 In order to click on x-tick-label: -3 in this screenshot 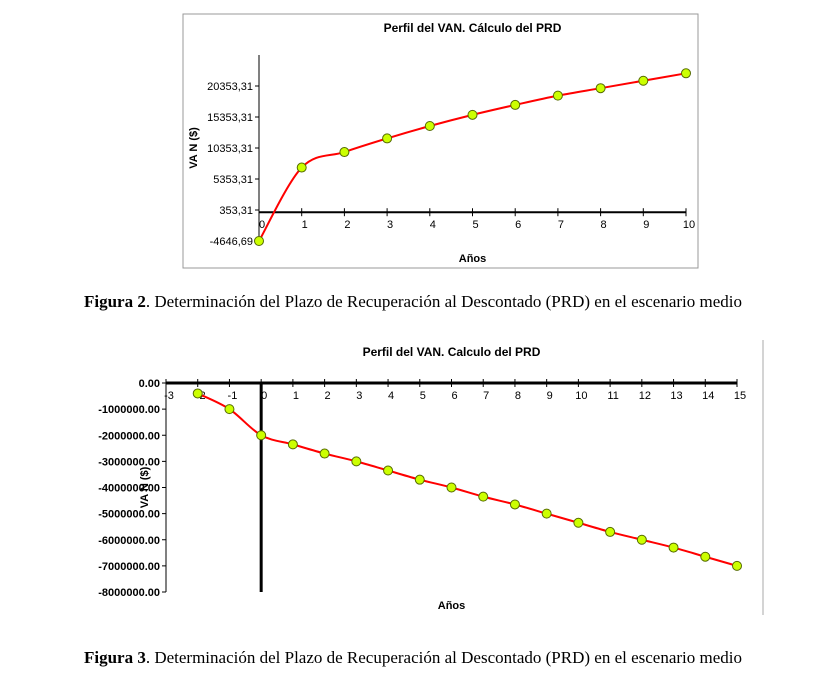, I will do `click(169, 396)`.